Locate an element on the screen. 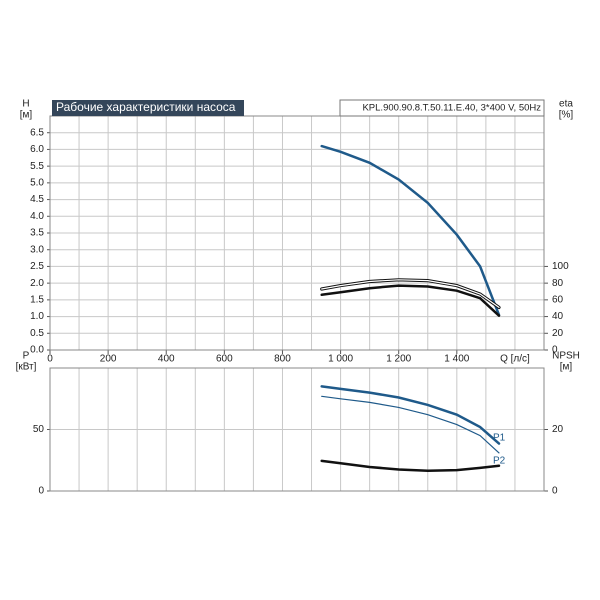 This screenshot has width=600, height=600. y-tick-label: 6.0 is located at coordinates (37, 149).